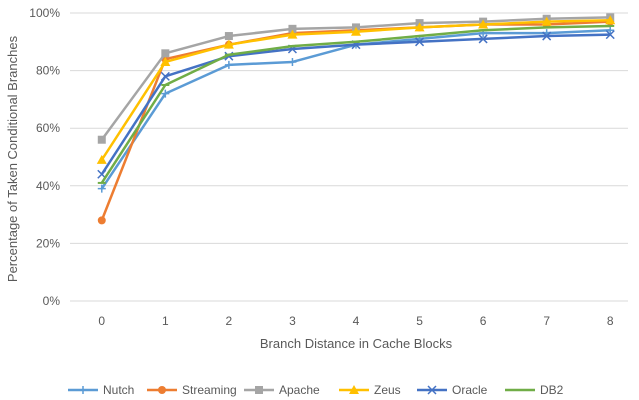 The height and width of the screenshot is (400, 639). What do you see at coordinates (552, 390) in the screenshot?
I see `legend-label: DB2` at bounding box center [552, 390].